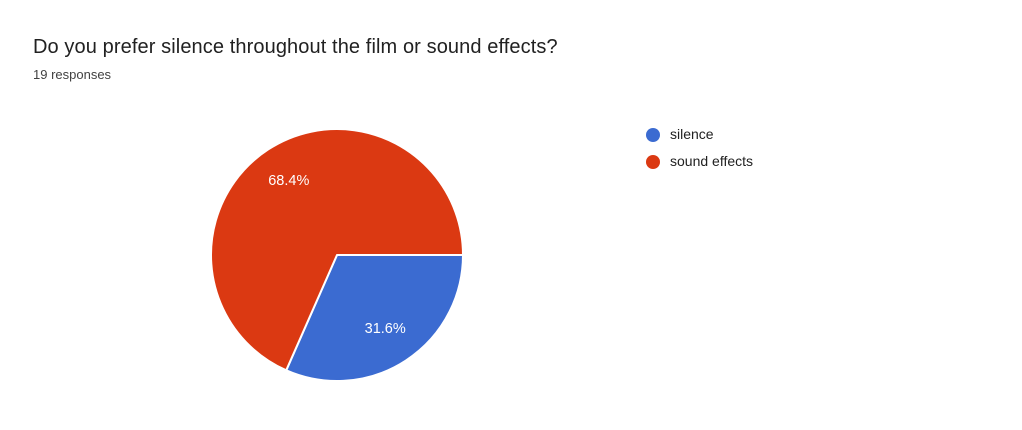 The image size is (1022, 430). Describe the element at coordinates (692, 134) in the screenshot. I see `legend-label: silence` at that location.